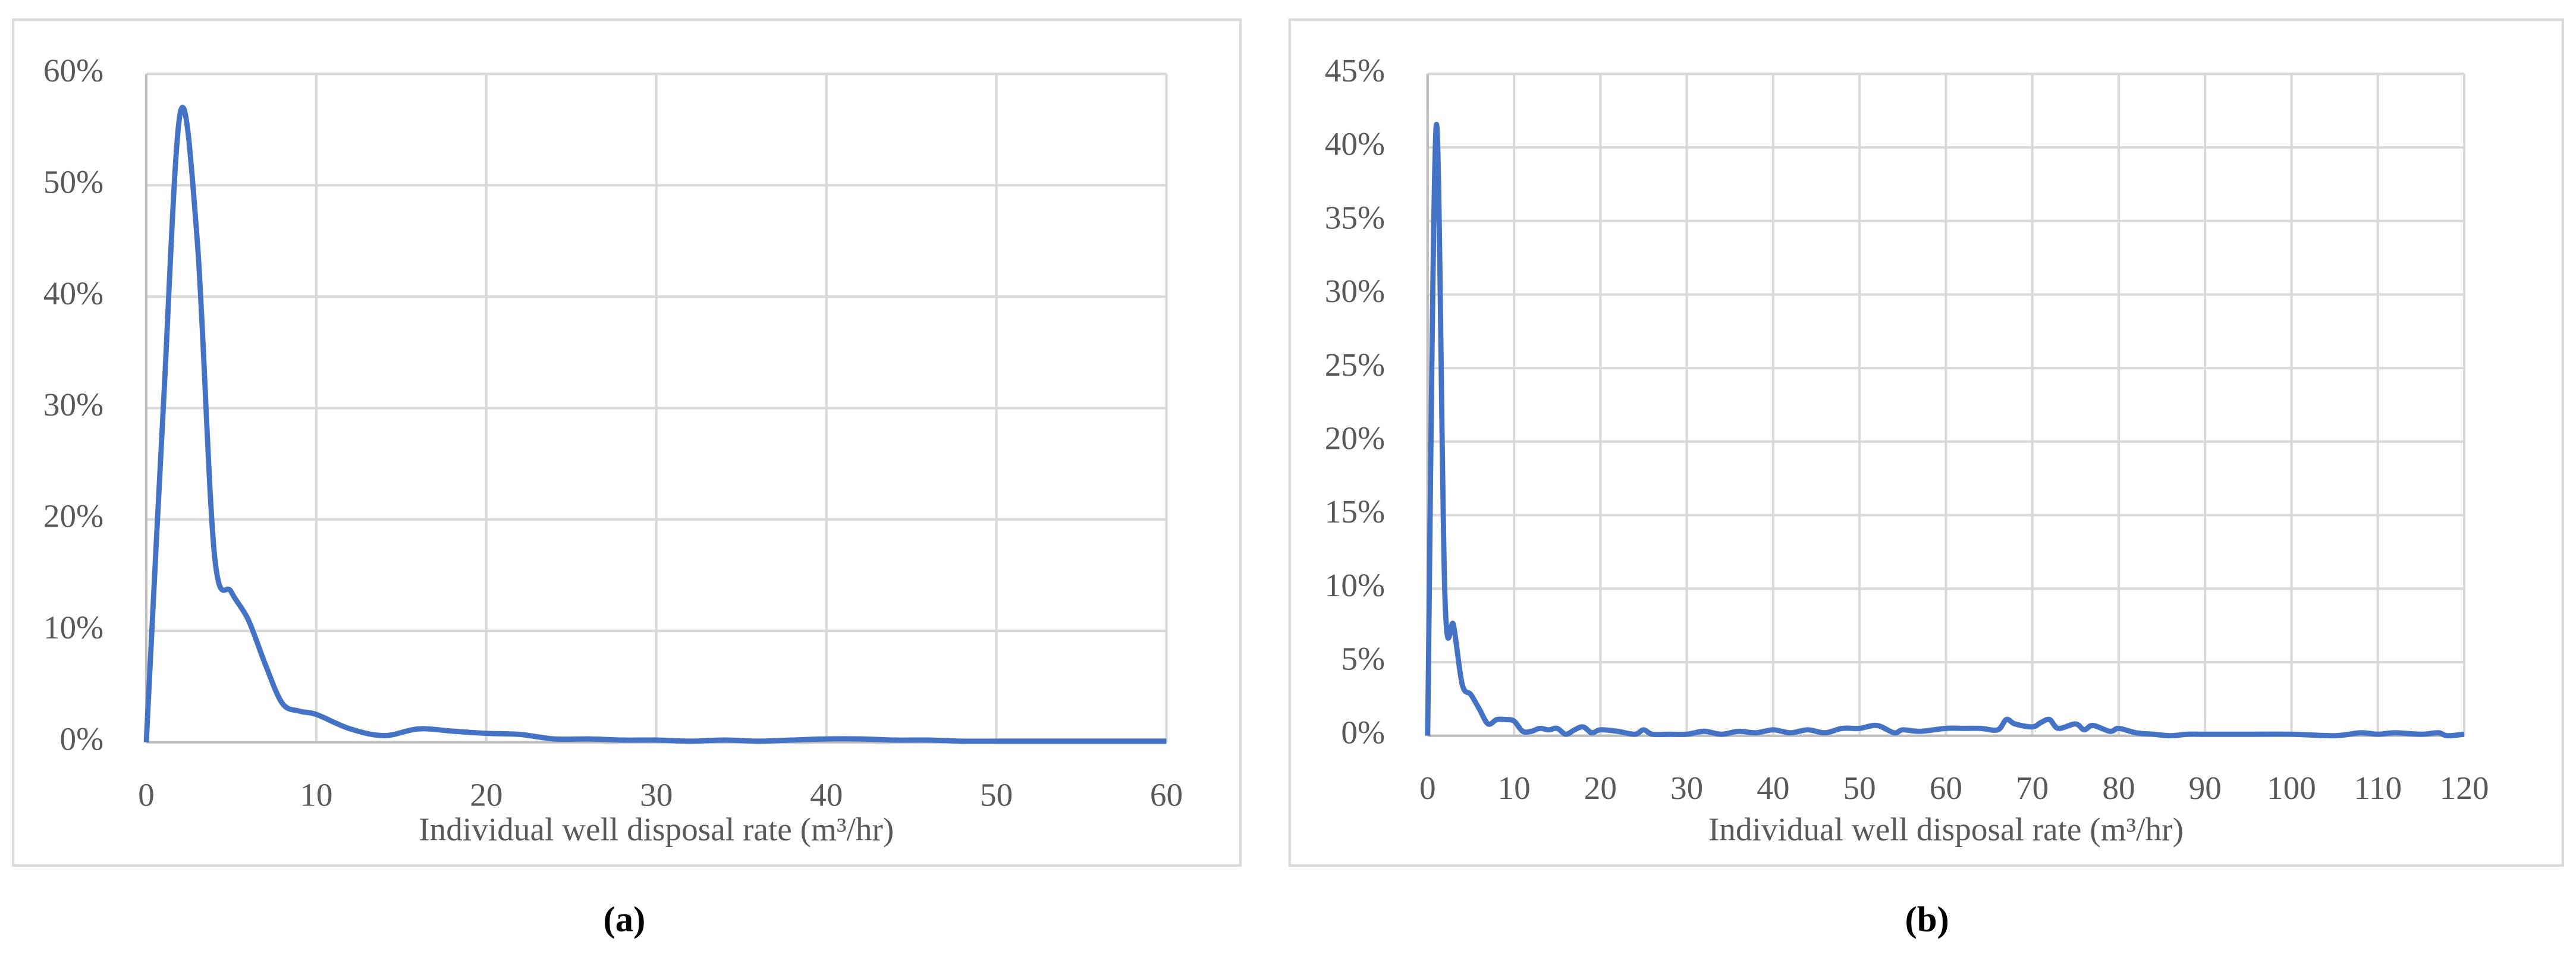 The width and height of the screenshot is (2576, 963). What do you see at coordinates (1355, 511) in the screenshot?
I see `y-tick-label: 15%` at bounding box center [1355, 511].